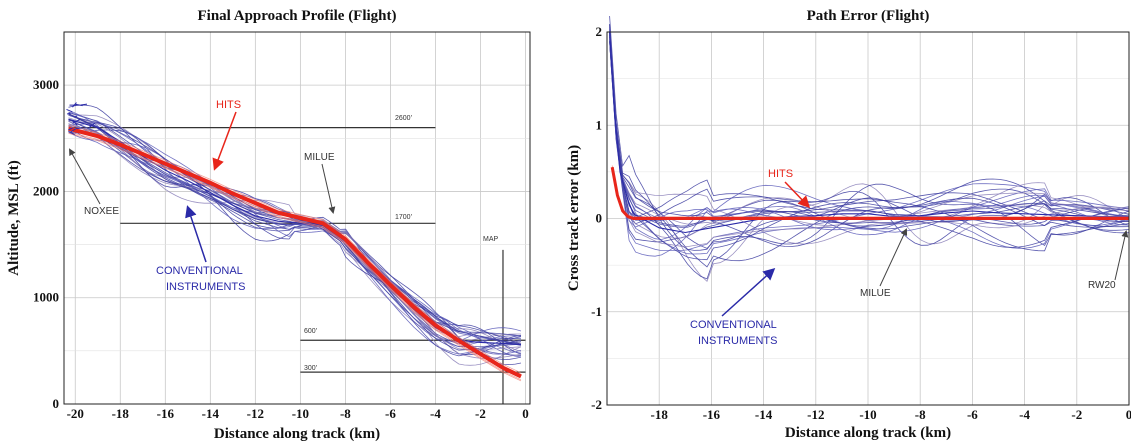 The width and height of the screenshot is (1131, 443). What do you see at coordinates (224, 141) in the screenshot?
I see `left-hits-arrow` at bounding box center [224, 141].